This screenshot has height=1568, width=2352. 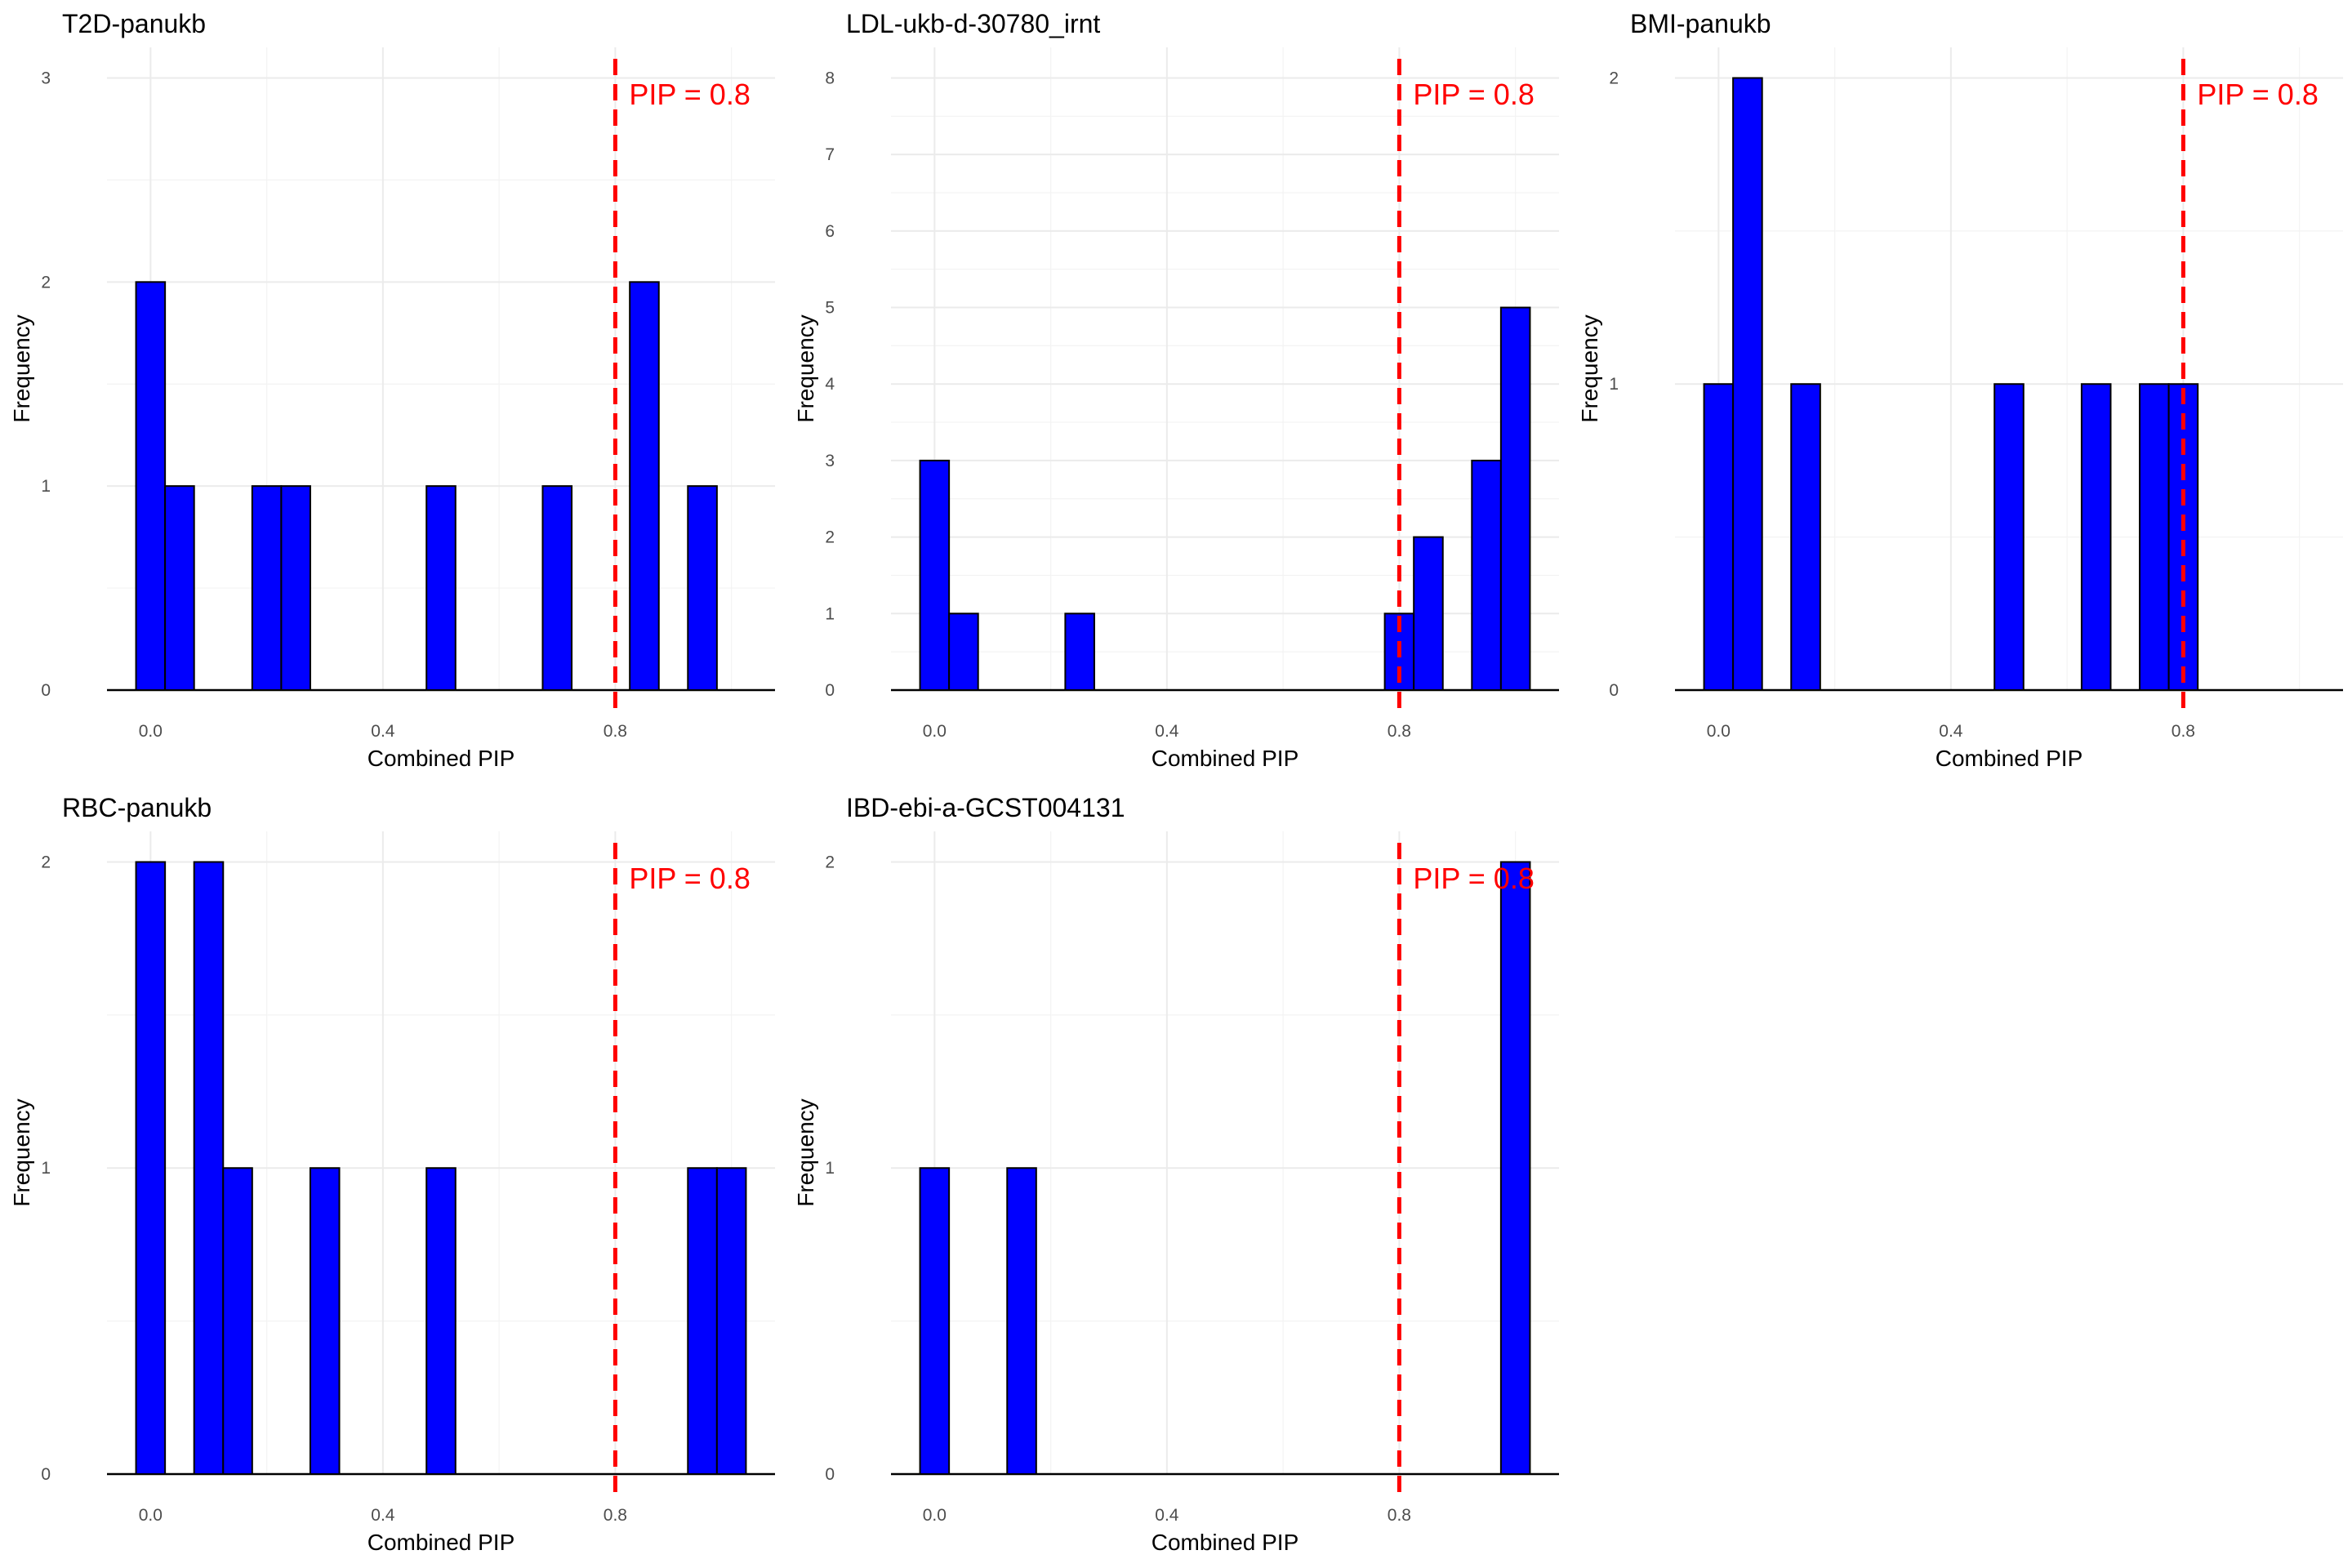 I want to click on panel-title: RBC-panukb, so click(x=137, y=807).